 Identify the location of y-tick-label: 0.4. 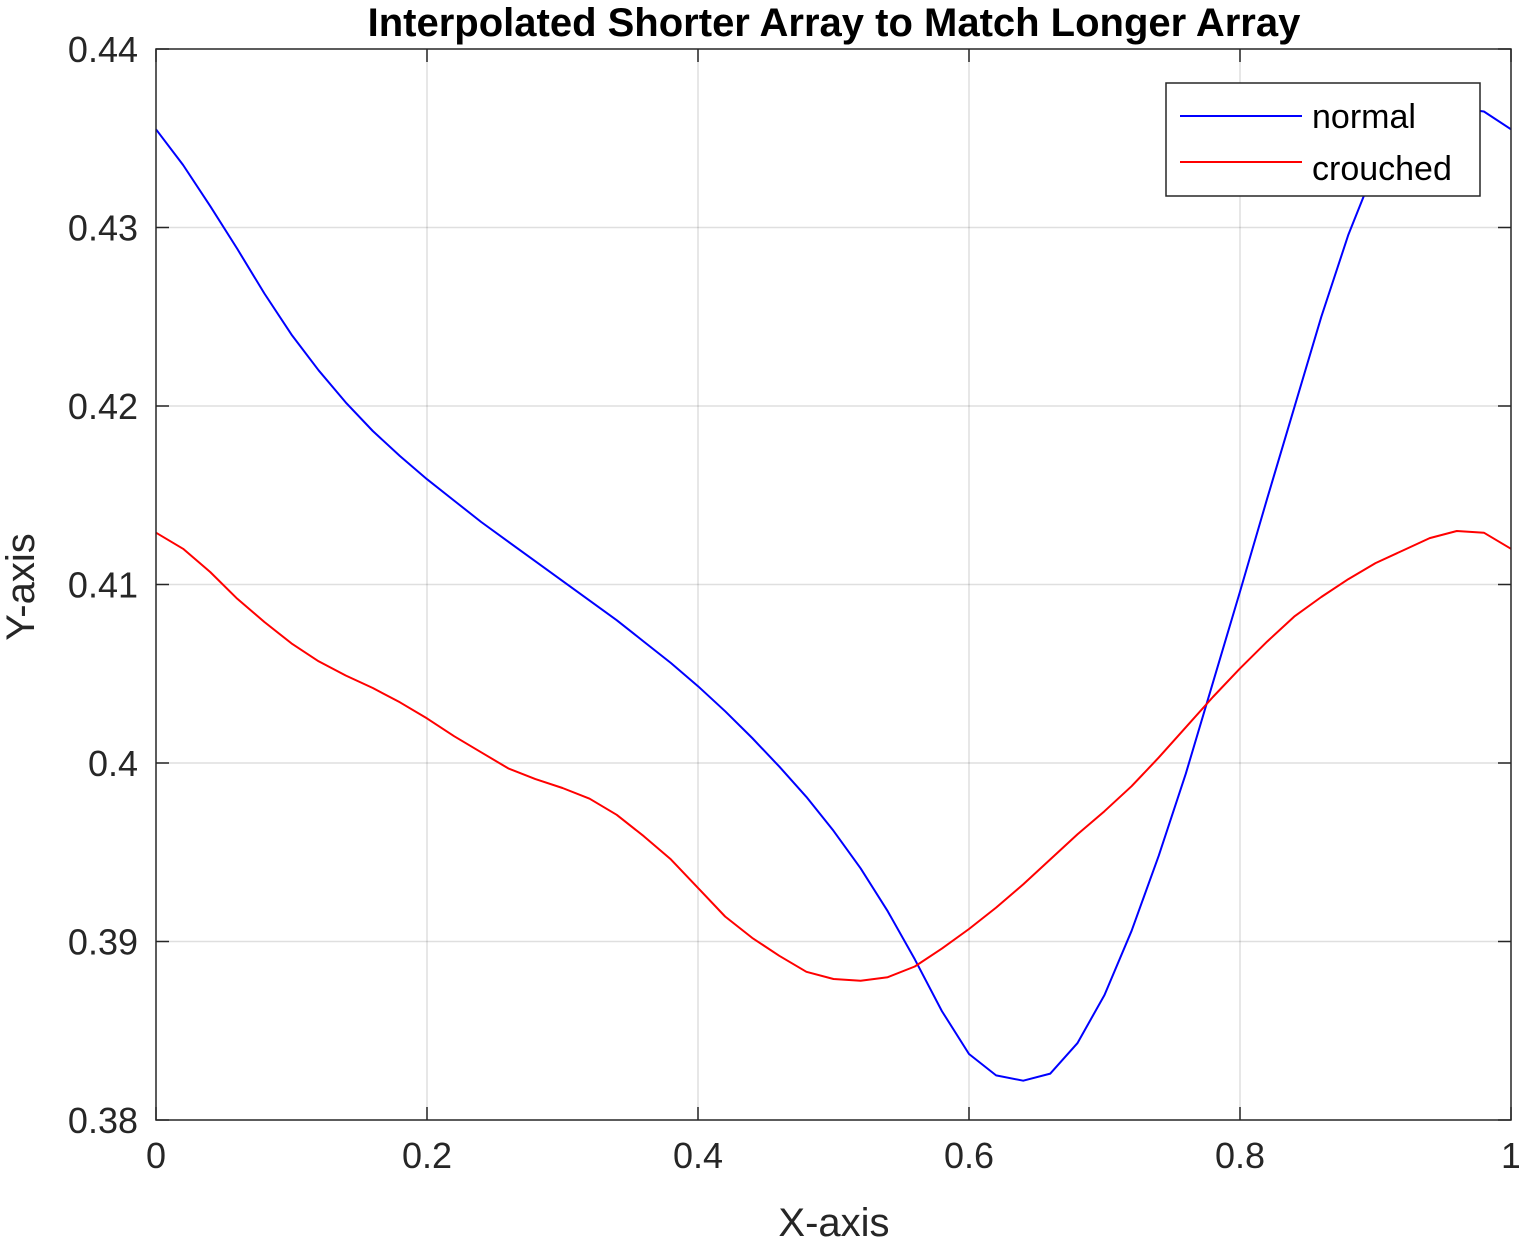
(113, 763).